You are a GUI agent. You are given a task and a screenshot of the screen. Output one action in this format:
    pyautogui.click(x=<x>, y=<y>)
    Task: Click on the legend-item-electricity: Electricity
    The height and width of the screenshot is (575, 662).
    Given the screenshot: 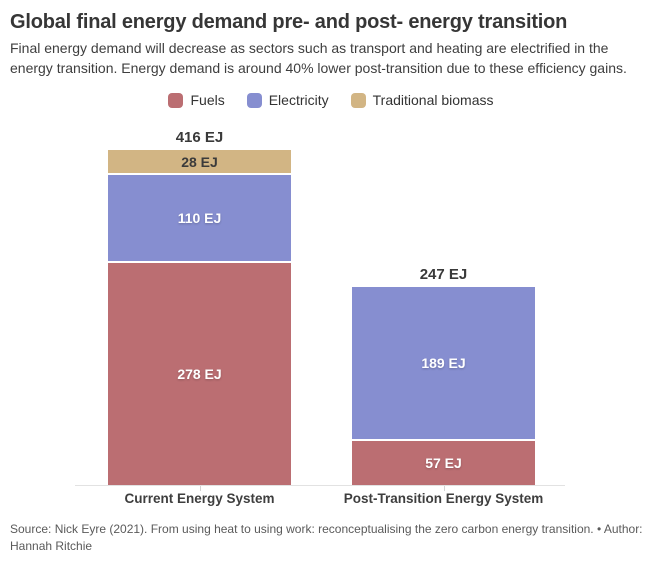 What is the action you would take?
    pyautogui.click(x=287, y=100)
    